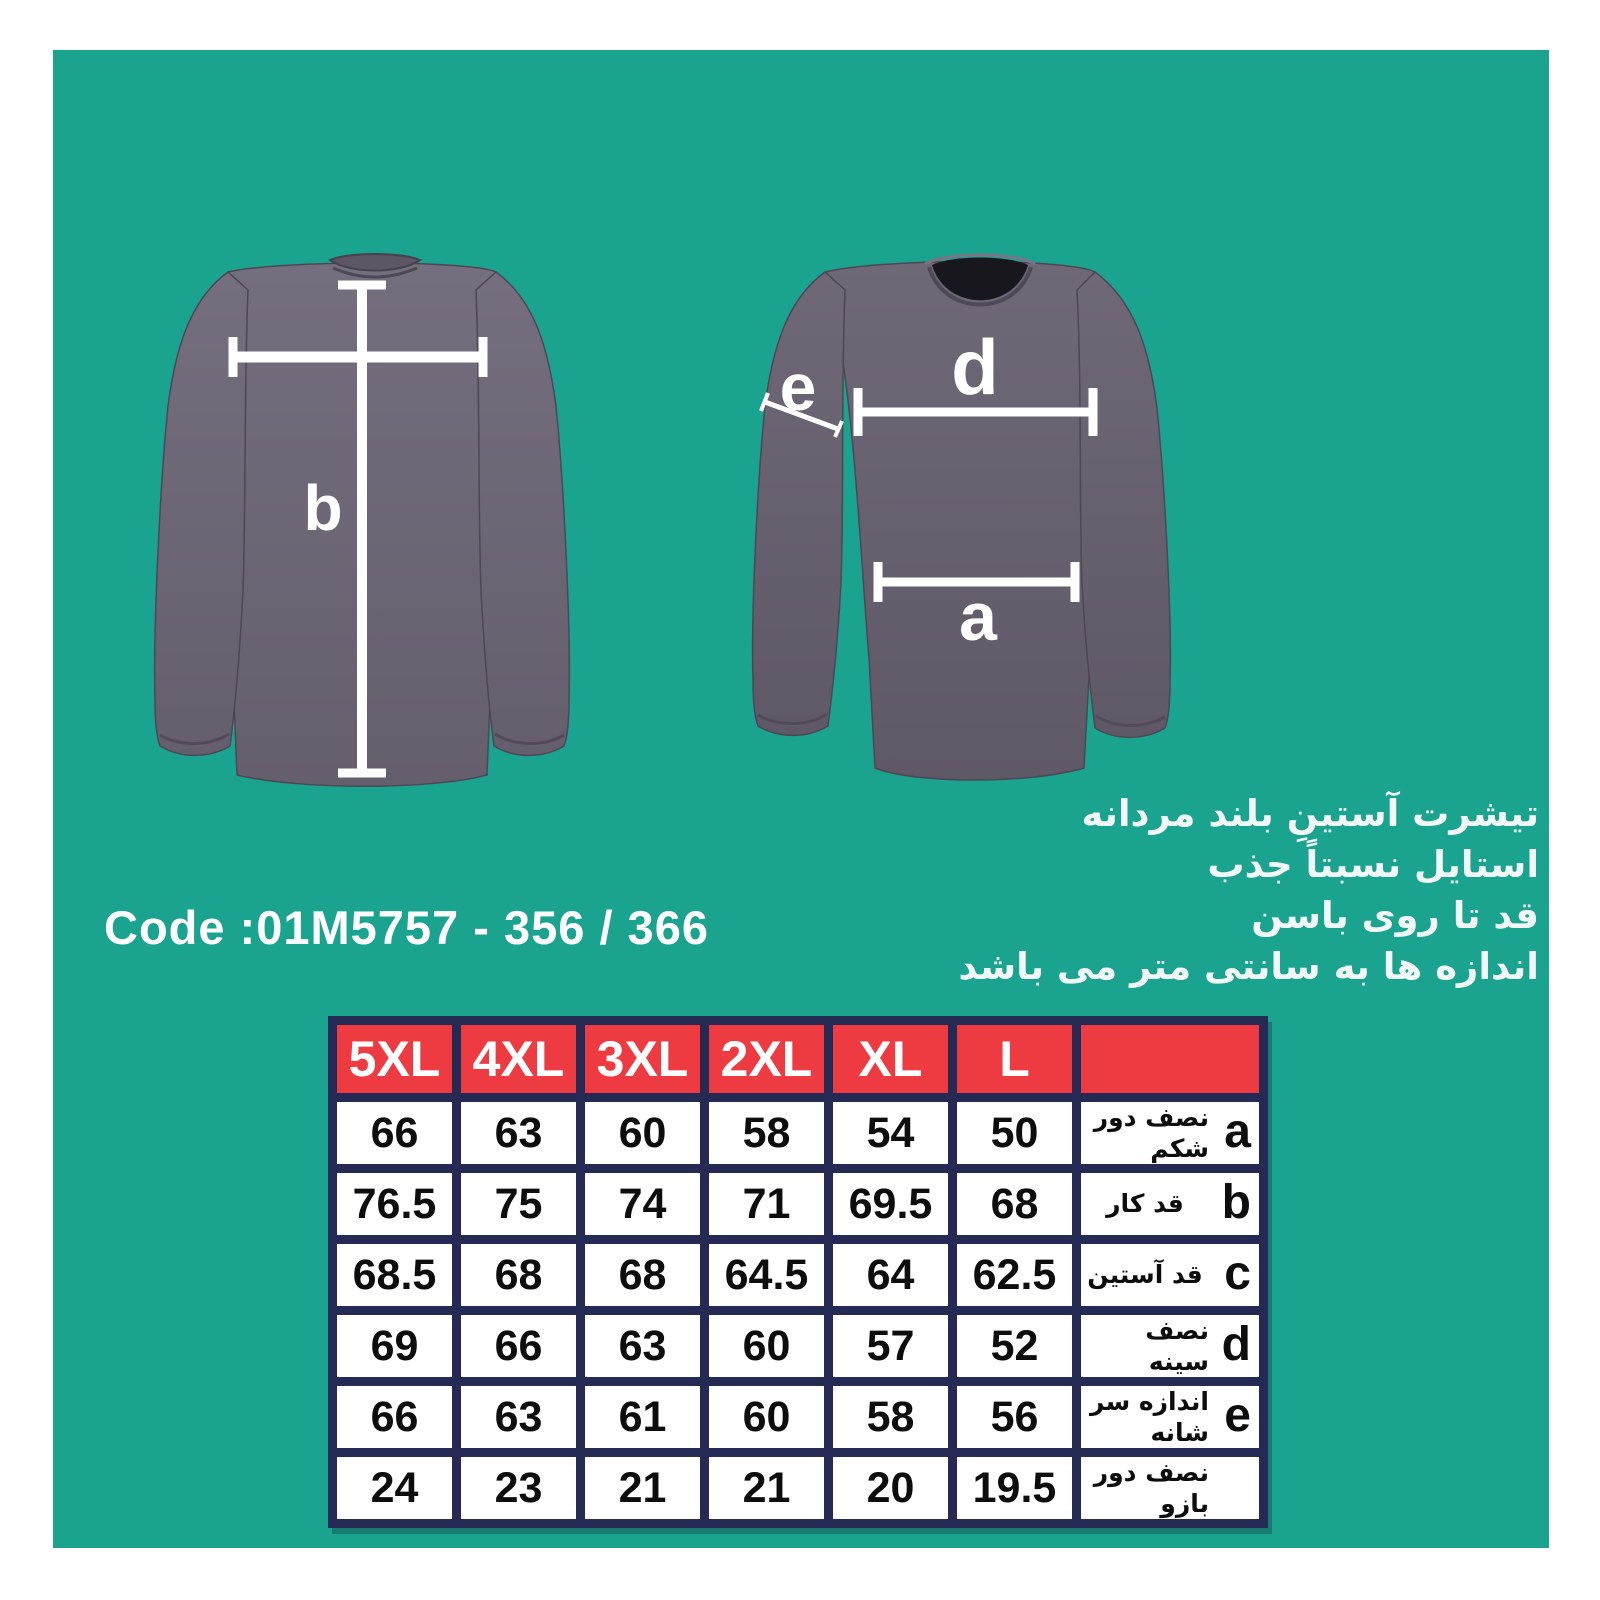 Image resolution: width=1600 pixels, height=1600 pixels. Describe the element at coordinates (358, 357) in the screenshot. I see `measurement-line-shoulder` at that location.